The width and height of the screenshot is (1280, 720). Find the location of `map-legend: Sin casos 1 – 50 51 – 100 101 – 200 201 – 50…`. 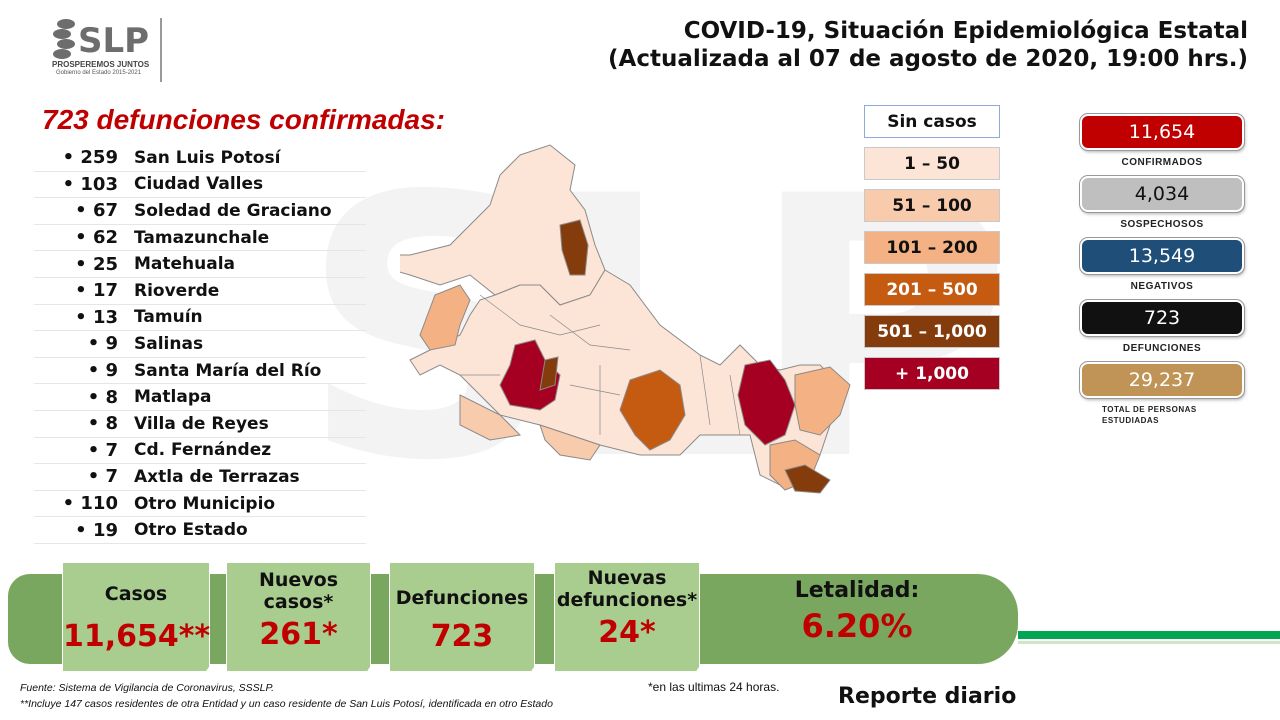

map-legend: Sin casos 1 – 50 51 – 100 101 – 200 201 – 50… is located at coordinates (932, 252).